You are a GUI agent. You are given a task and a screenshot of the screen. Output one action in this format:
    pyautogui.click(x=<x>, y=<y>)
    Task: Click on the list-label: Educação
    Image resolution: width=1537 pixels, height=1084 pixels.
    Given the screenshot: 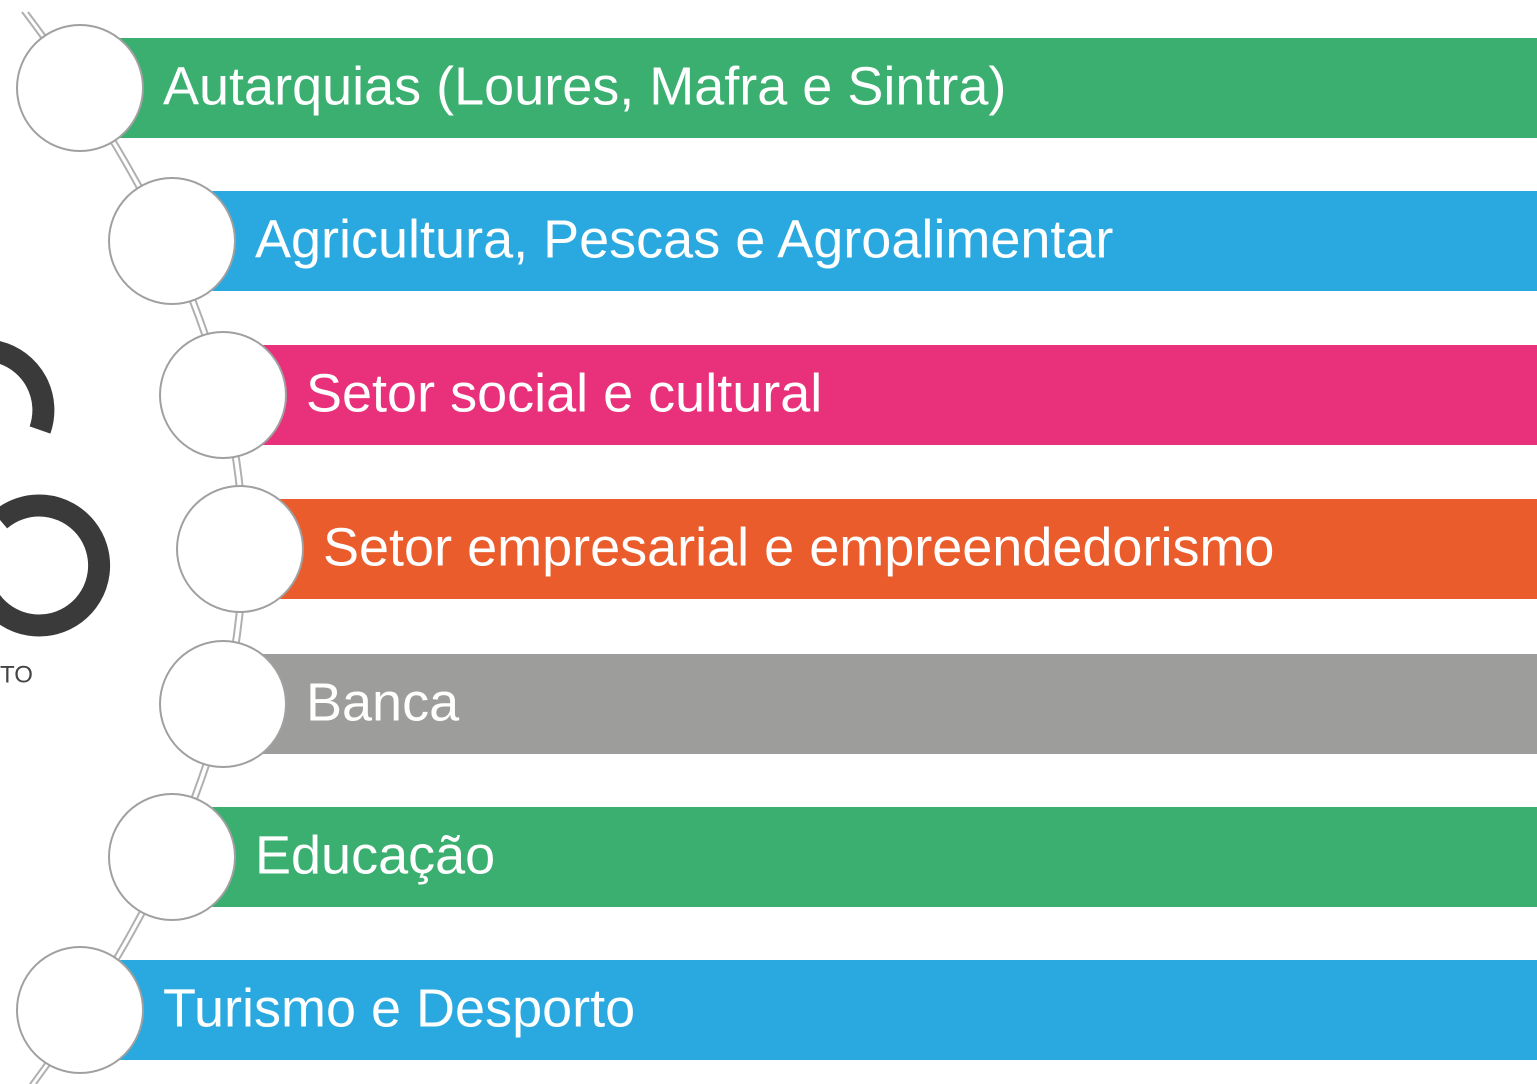 What is the action you would take?
    pyautogui.click(x=375, y=855)
    